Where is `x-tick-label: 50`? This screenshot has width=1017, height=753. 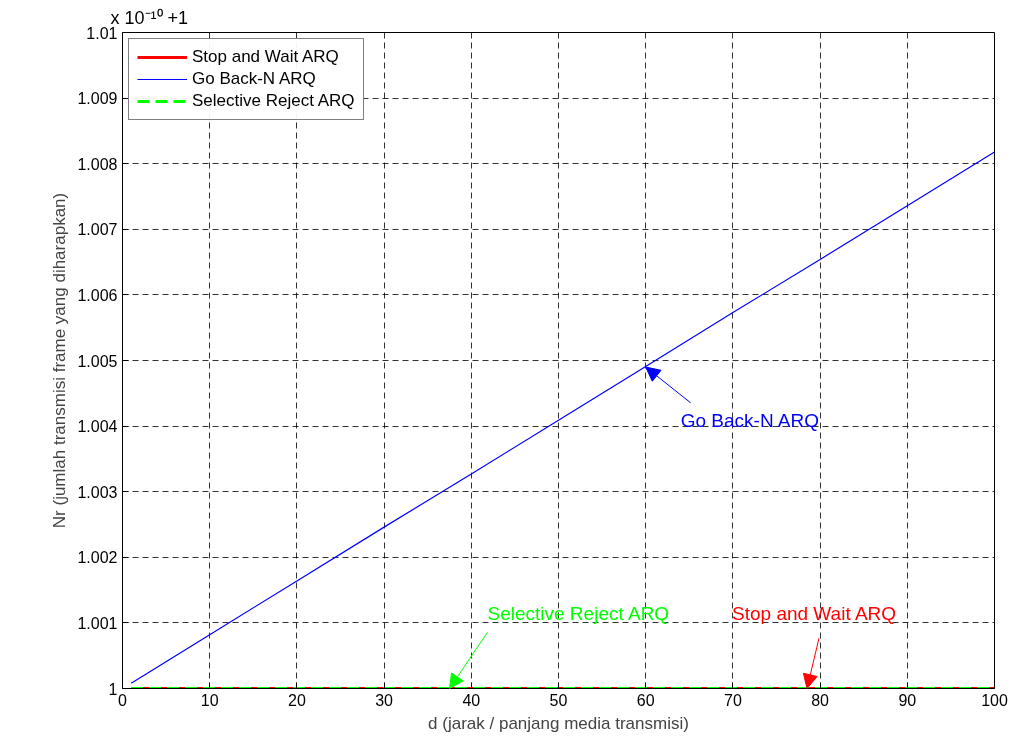
x-tick-label: 50 is located at coordinates (558, 700).